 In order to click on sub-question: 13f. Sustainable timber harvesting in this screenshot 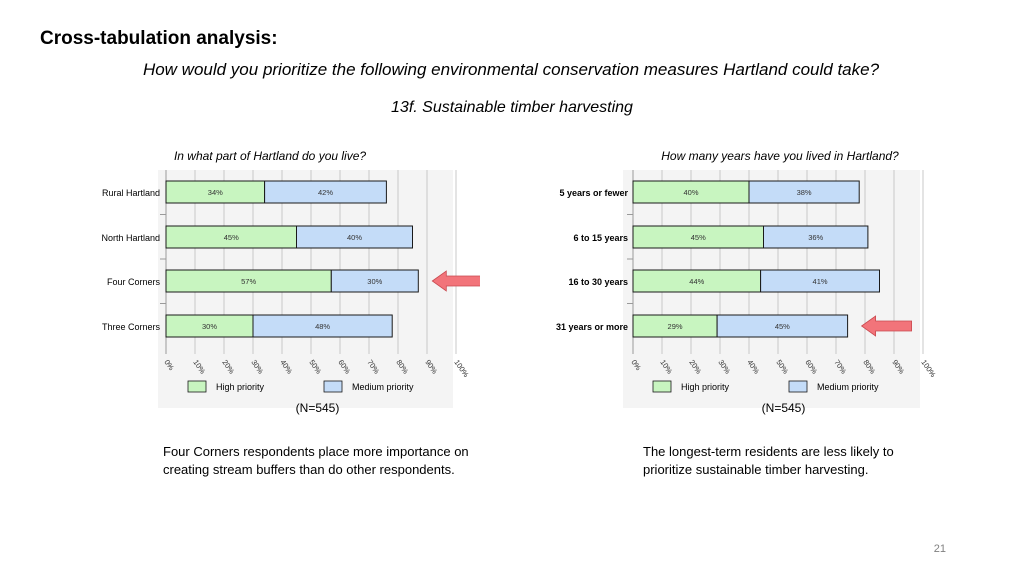, I will do `click(512, 107)`.